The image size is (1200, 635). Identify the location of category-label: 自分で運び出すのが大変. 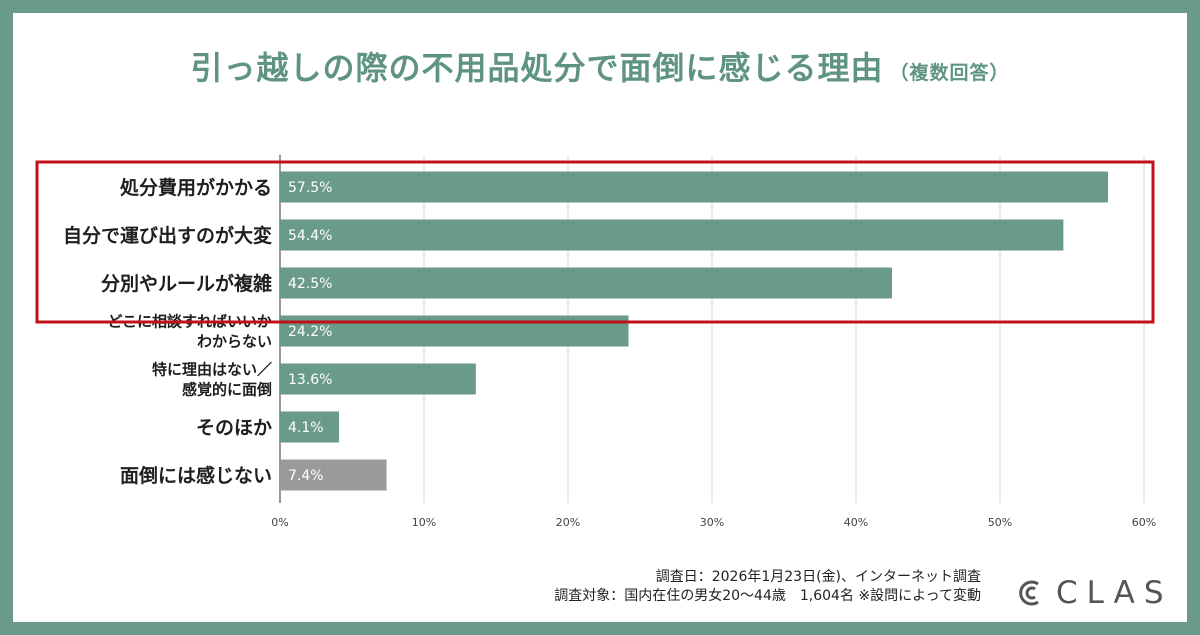
(167, 235).